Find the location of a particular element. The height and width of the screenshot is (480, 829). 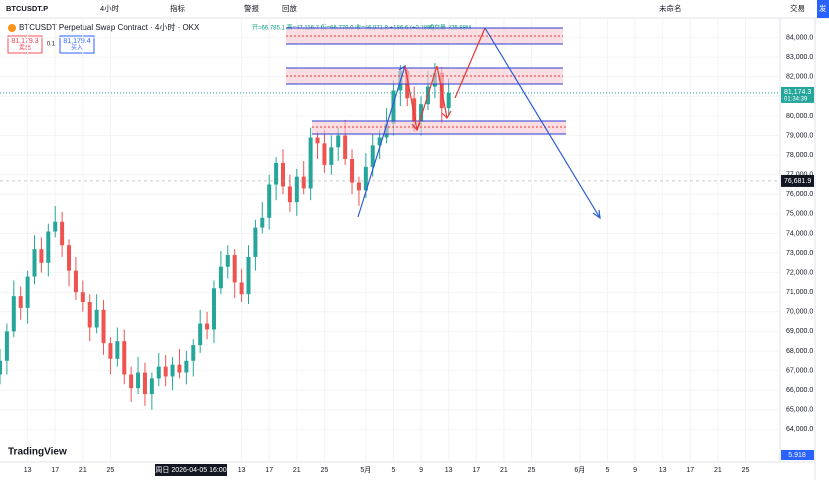

volume-box is located at coordinates (797, 455).